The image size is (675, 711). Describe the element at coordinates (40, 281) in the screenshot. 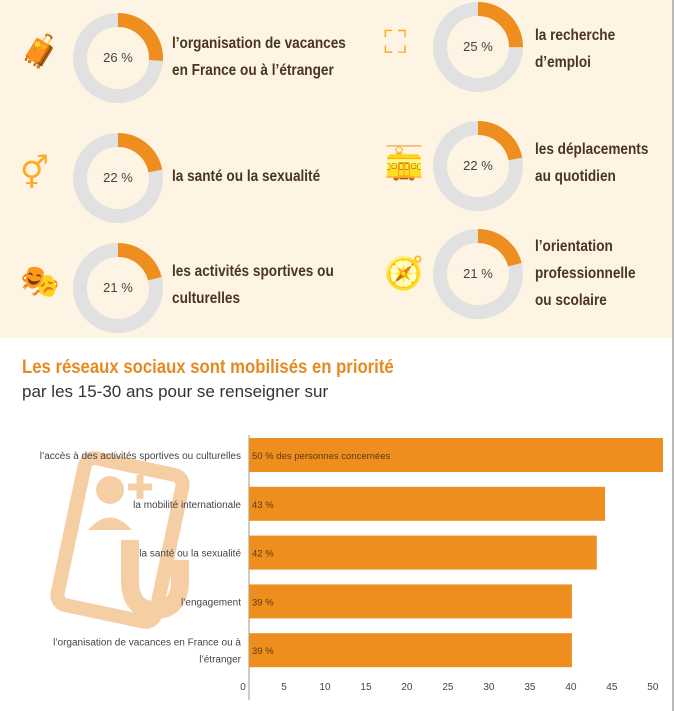

I see `theatre-masks-ball-icon: 🎭` at that location.